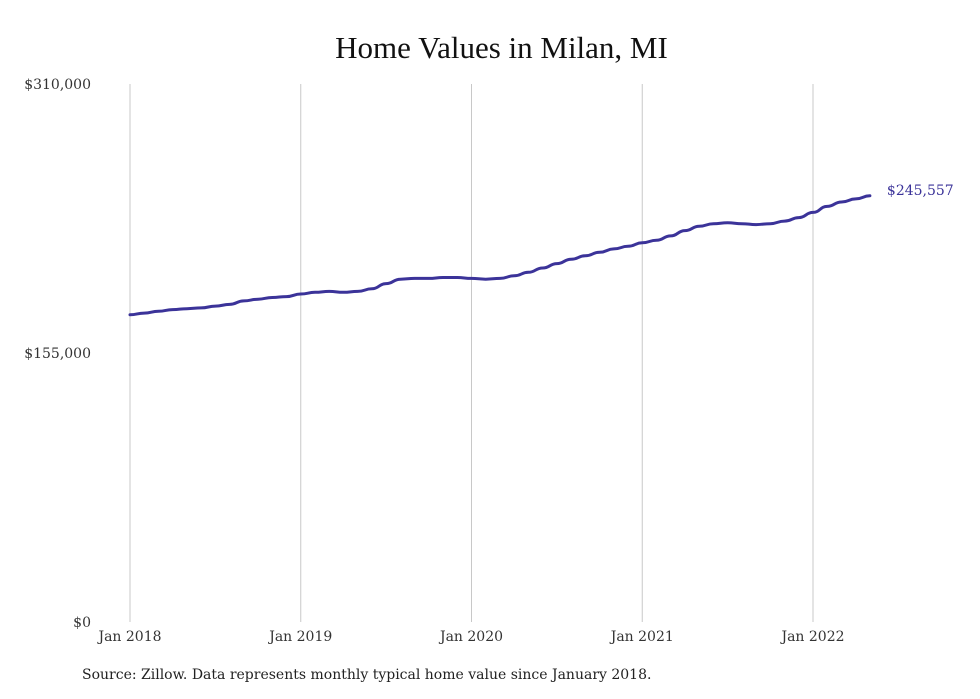 The height and width of the screenshot is (699, 980). What do you see at coordinates (128, 637) in the screenshot?
I see `x-tick-label: Jan 2018` at bounding box center [128, 637].